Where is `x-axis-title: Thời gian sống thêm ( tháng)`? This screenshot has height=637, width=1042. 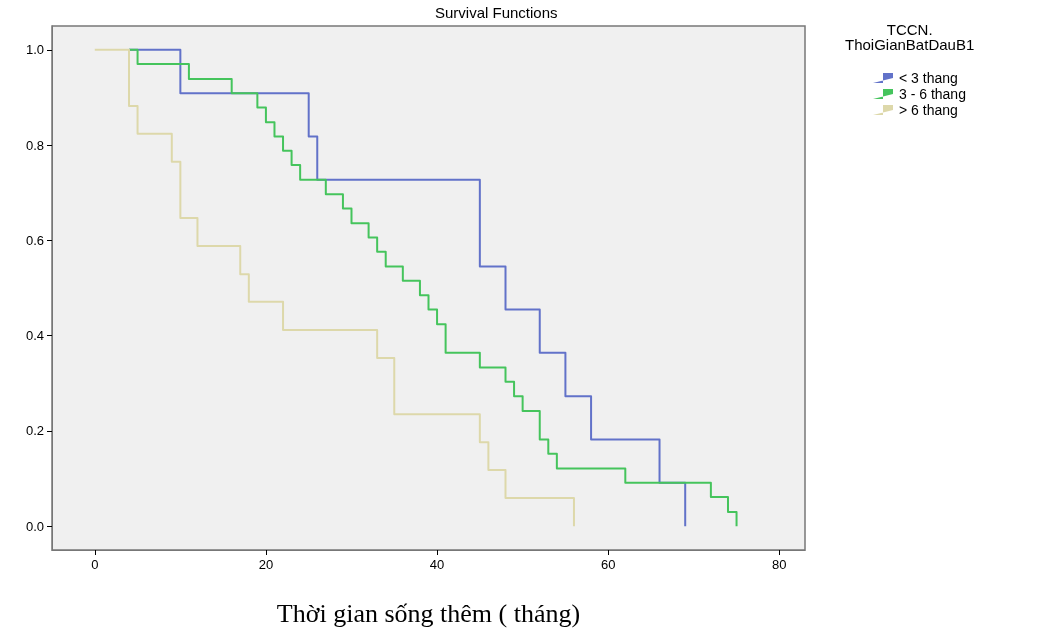 x-axis-title: Thời gian sống thêm ( tháng) is located at coordinates (428, 613).